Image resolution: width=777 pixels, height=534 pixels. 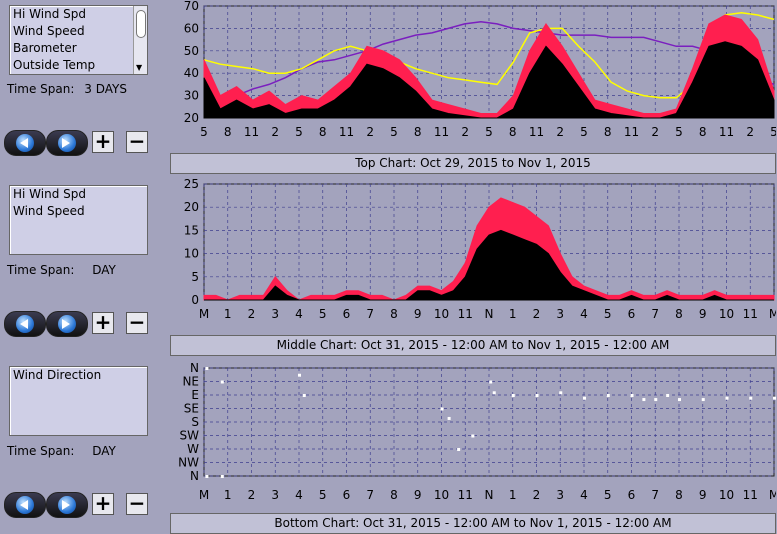 What do you see at coordinates (347, 314) in the screenshot?
I see `x-tick-label: 6` at bounding box center [347, 314].